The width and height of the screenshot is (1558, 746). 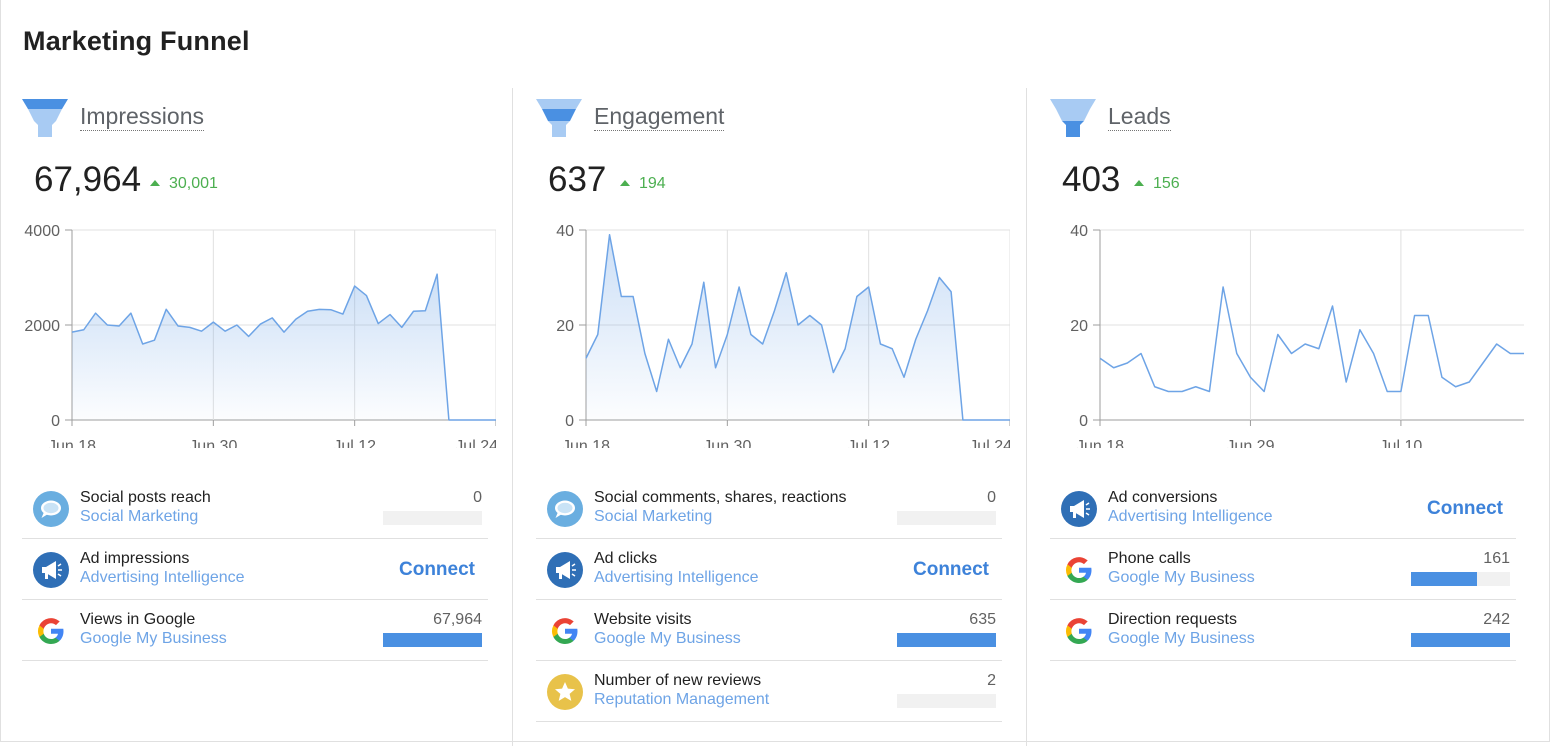 What do you see at coordinates (577, 179) in the screenshot?
I see `total-value: 637` at bounding box center [577, 179].